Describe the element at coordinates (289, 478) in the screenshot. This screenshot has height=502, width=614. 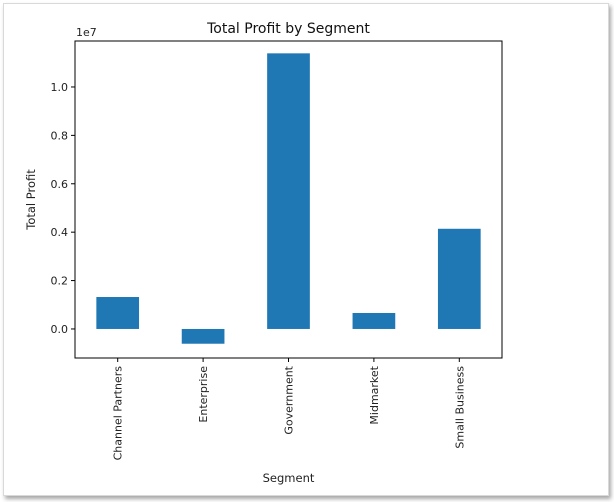
I see `x-axis-label: Segment` at that location.